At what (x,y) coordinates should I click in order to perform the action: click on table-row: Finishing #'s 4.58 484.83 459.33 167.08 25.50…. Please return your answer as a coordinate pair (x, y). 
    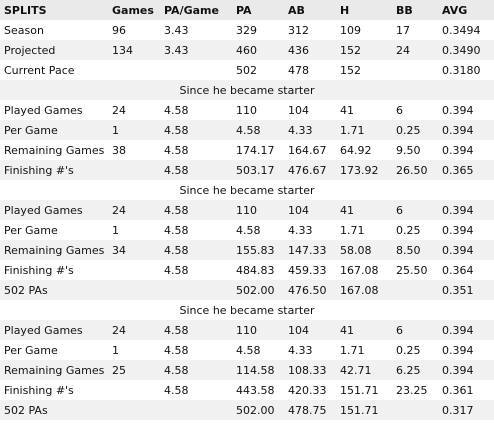
    Looking at the image, I should click on (247, 270).